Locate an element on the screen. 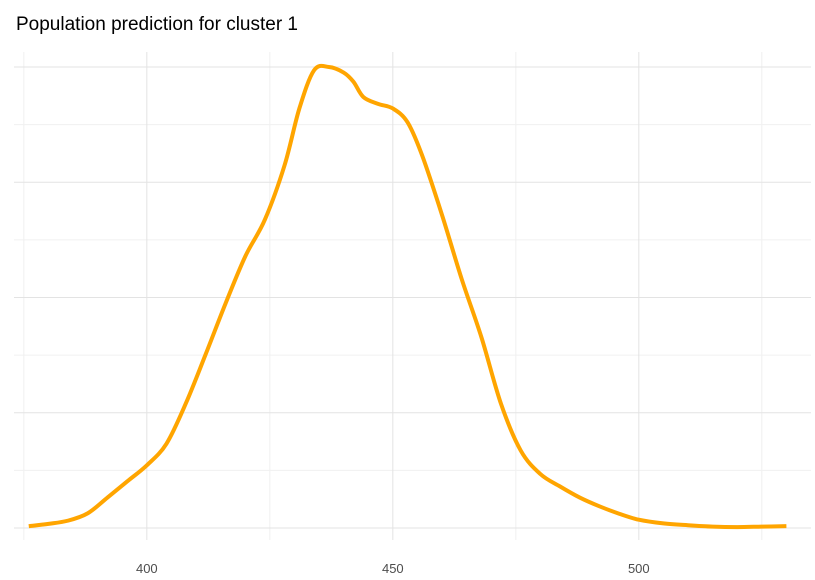  x-tick-label: 400 is located at coordinates (147, 568).